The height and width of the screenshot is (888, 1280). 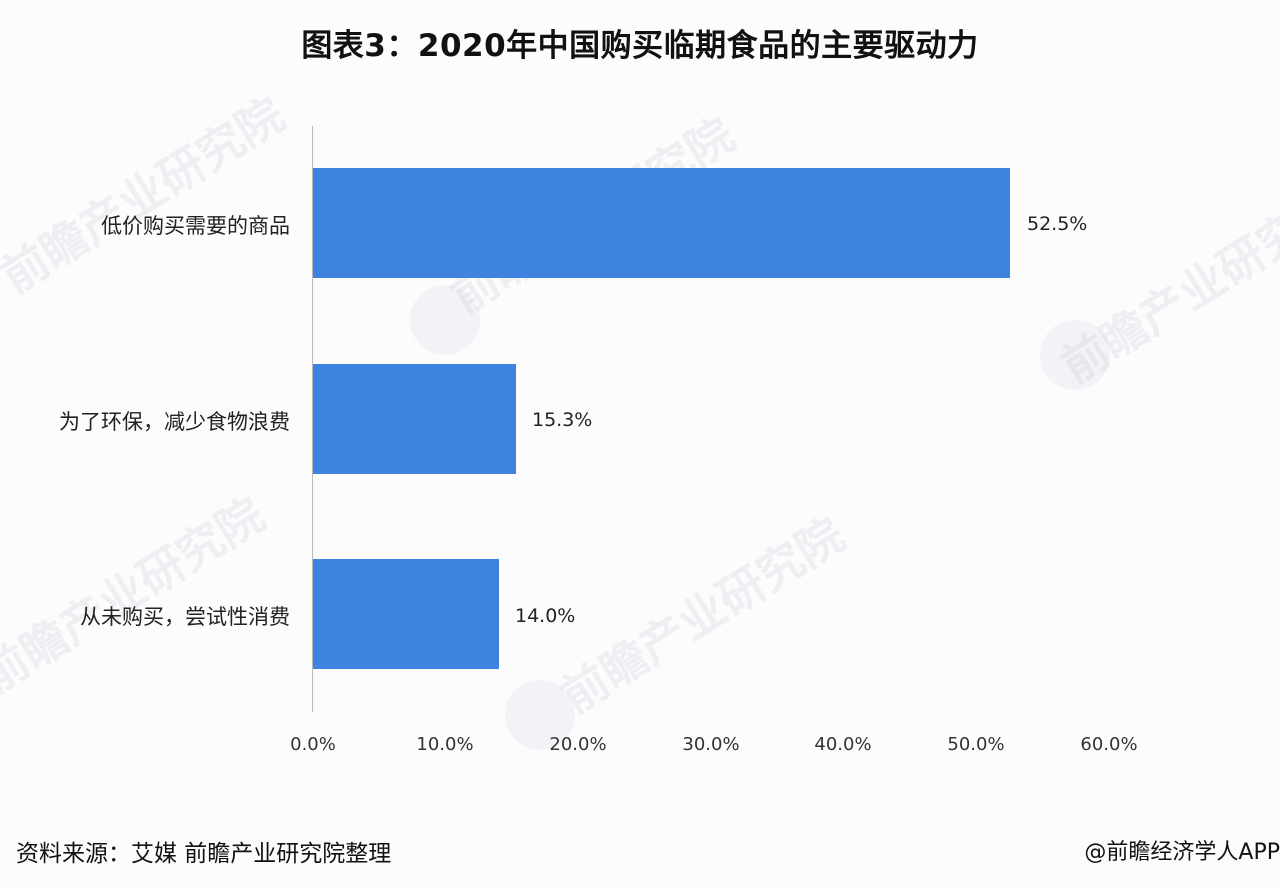 What do you see at coordinates (1057, 224) in the screenshot?
I see `value-label: 52.5%` at bounding box center [1057, 224].